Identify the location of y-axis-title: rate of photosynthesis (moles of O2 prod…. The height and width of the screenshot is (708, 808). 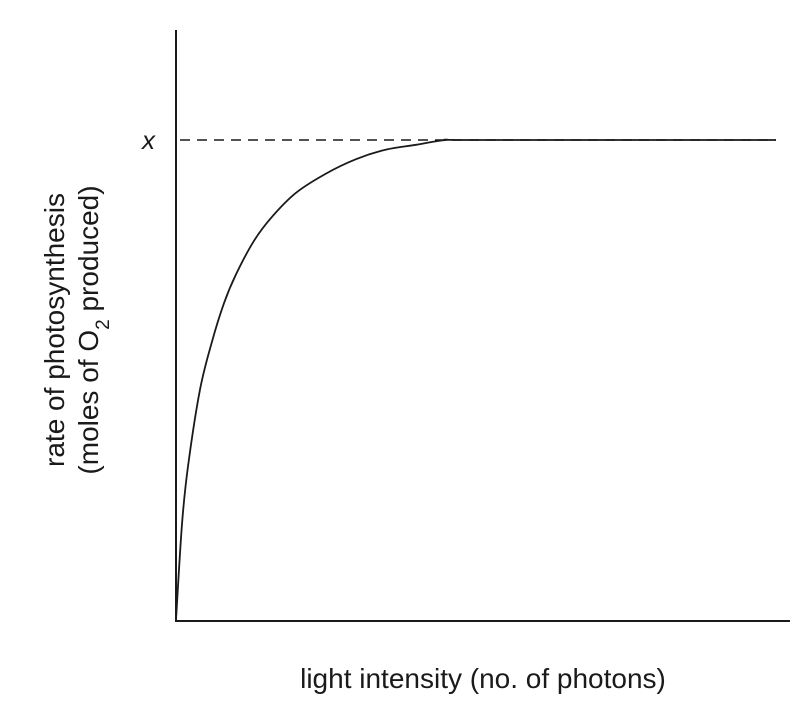
(76, 329).